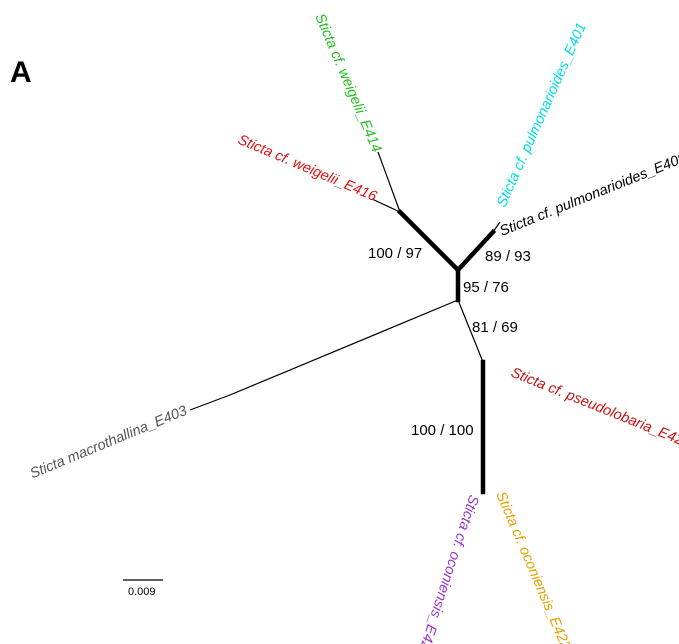 The width and height of the screenshot is (679, 644). Describe the element at coordinates (508, 256) in the screenshot. I see `support-value: 89 / 93` at that location.